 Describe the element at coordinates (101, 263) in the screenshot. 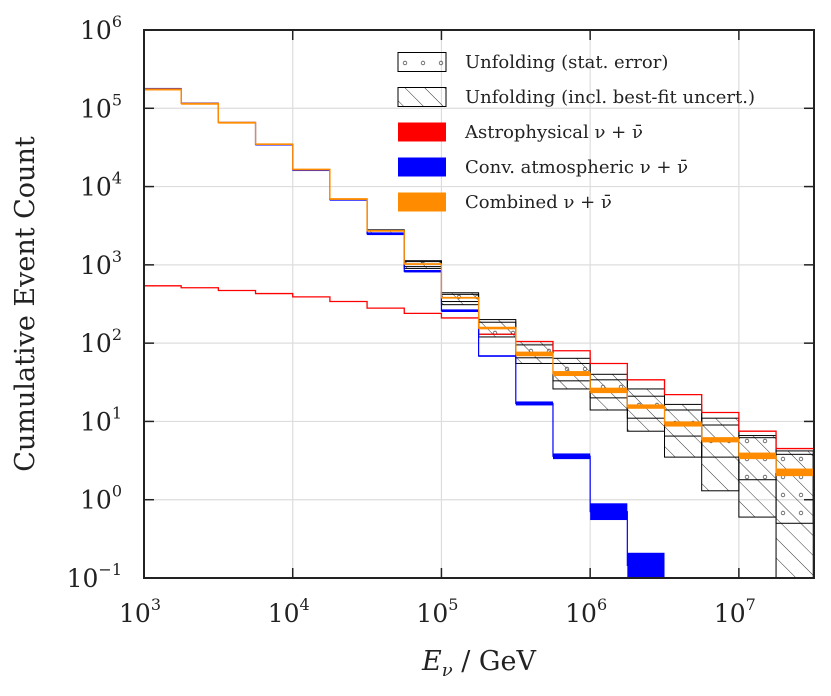

I see `y-tick-label: 10³` at that location.